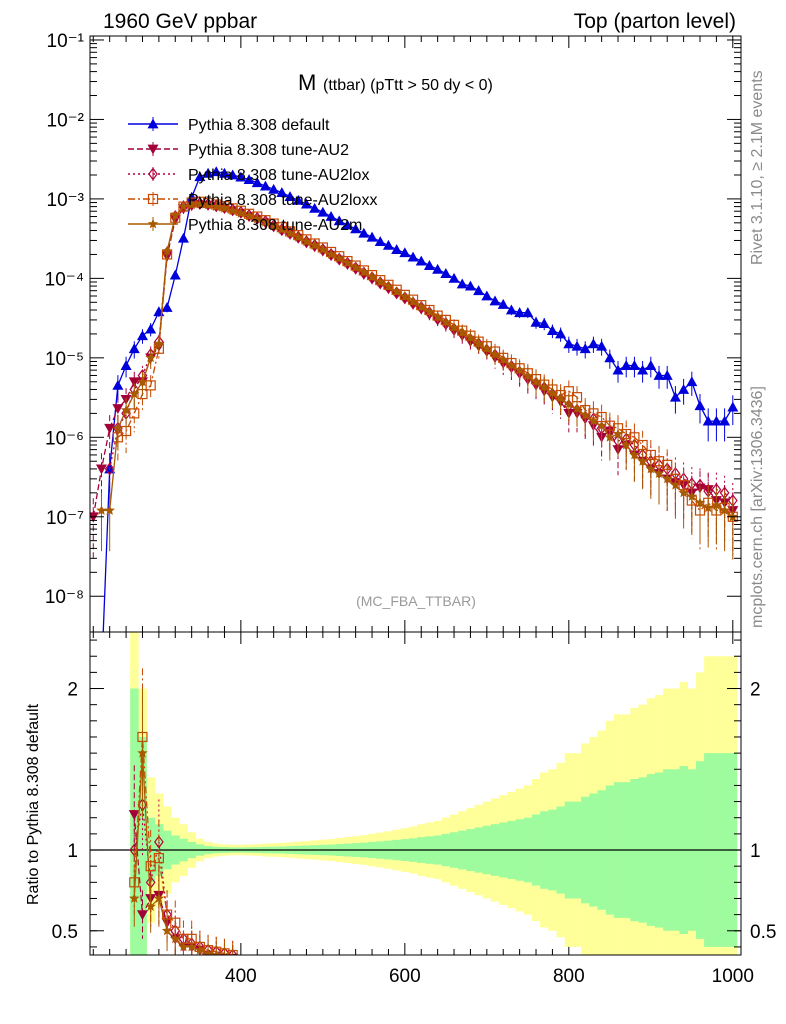  Describe the element at coordinates (241, 976) in the screenshot. I see `x-tick-label: 400` at that location.